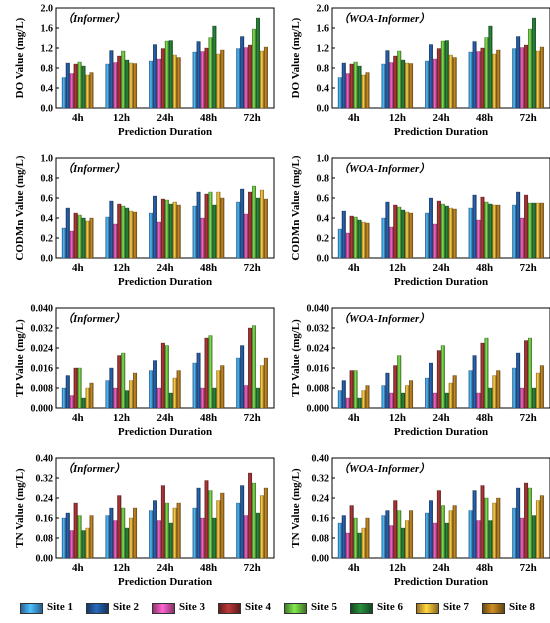 This screenshot has width=550, height=623. What do you see at coordinates (323, 219) in the screenshot?
I see `y-tick-label: 0.4` at bounding box center [323, 219].